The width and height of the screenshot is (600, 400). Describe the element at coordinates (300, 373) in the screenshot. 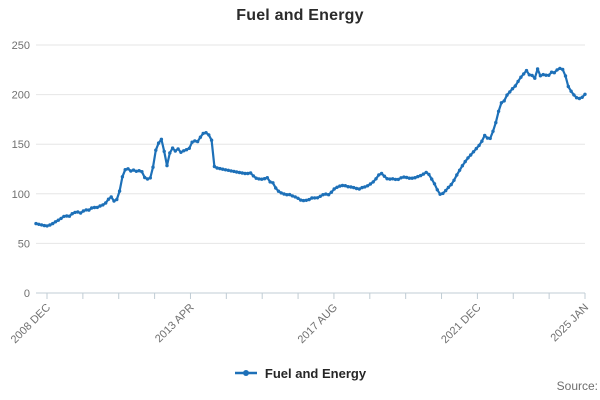

I see `legend-item: Fuel and Energy` at that location.